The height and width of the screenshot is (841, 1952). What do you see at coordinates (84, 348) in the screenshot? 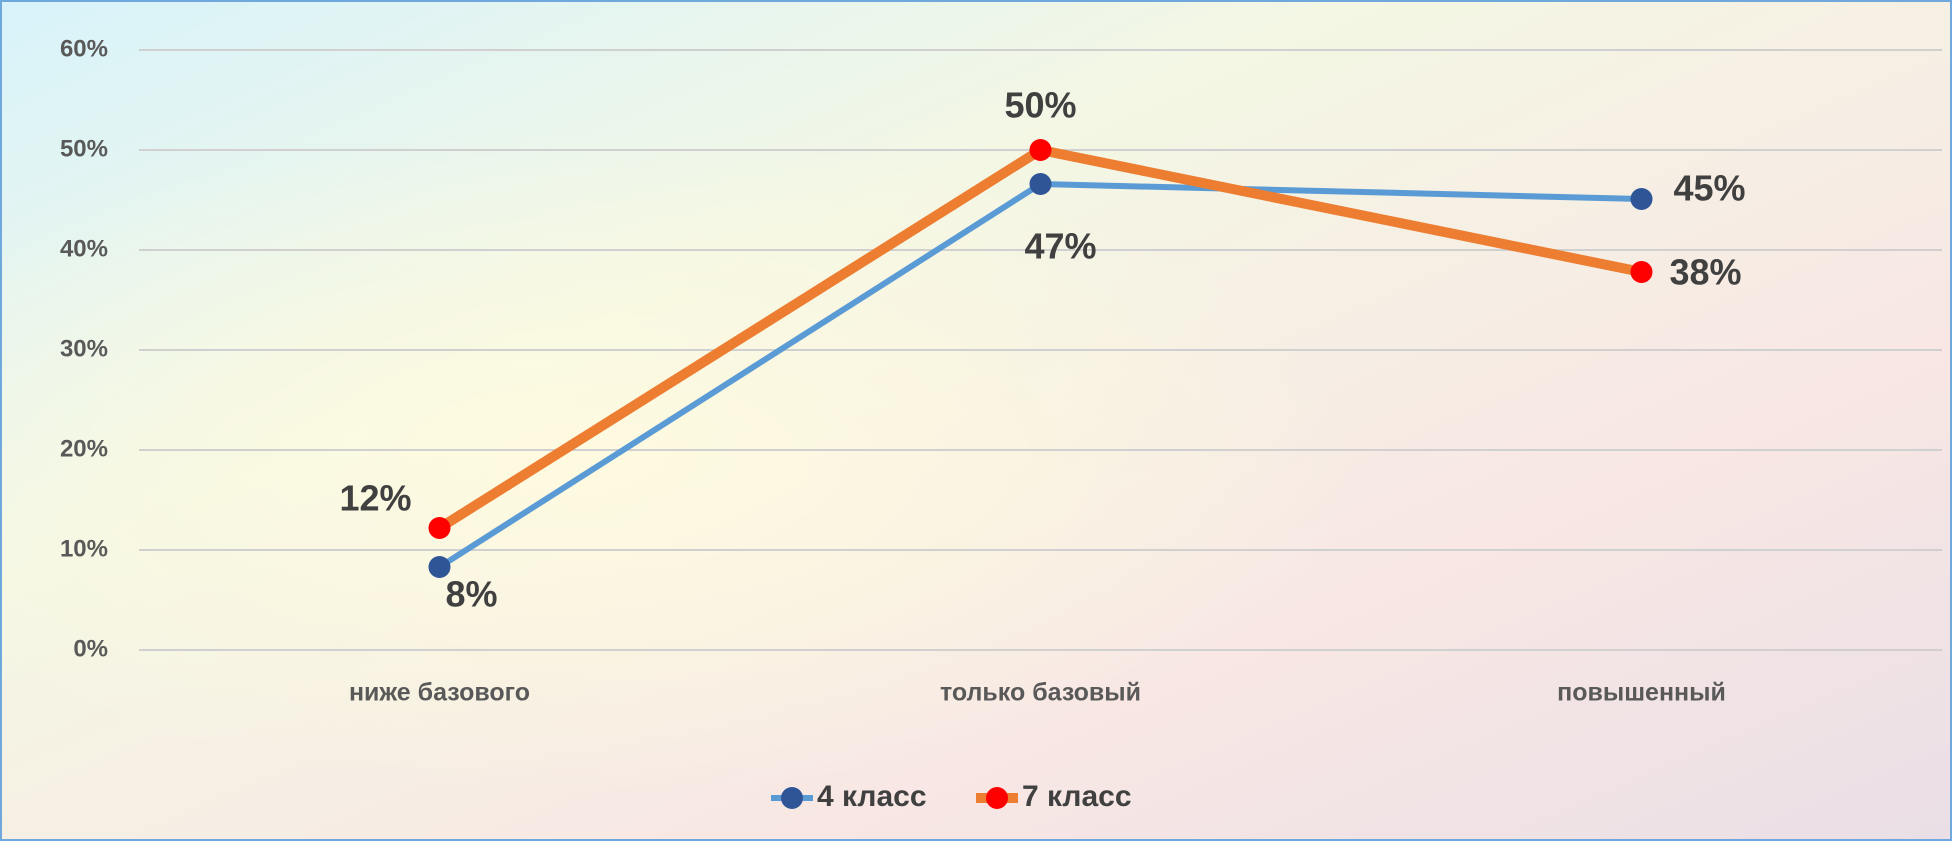
I see `y-tick-label: 30%` at bounding box center [84, 348].